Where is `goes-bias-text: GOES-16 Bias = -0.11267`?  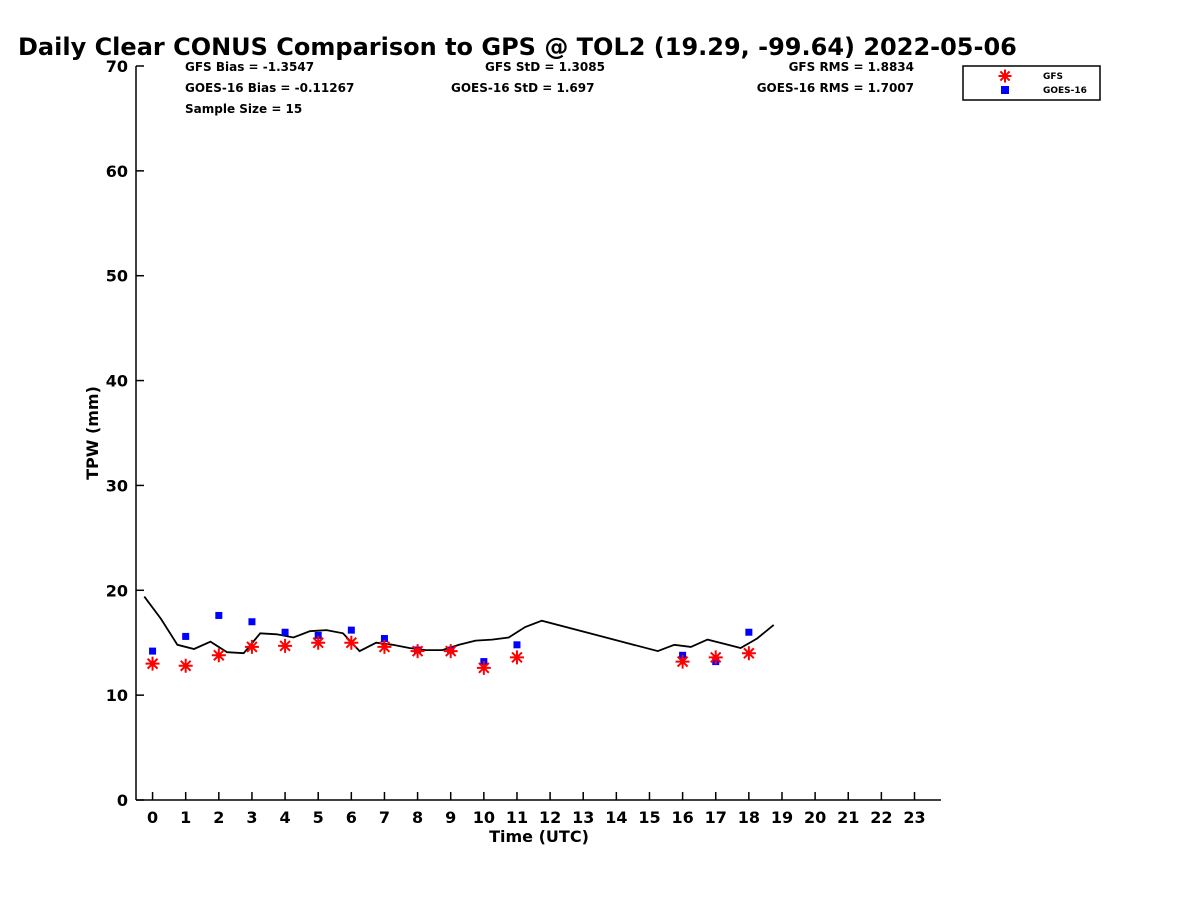 goes-bias-text: GOES-16 Bias = -0.11267 is located at coordinates (269, 88).